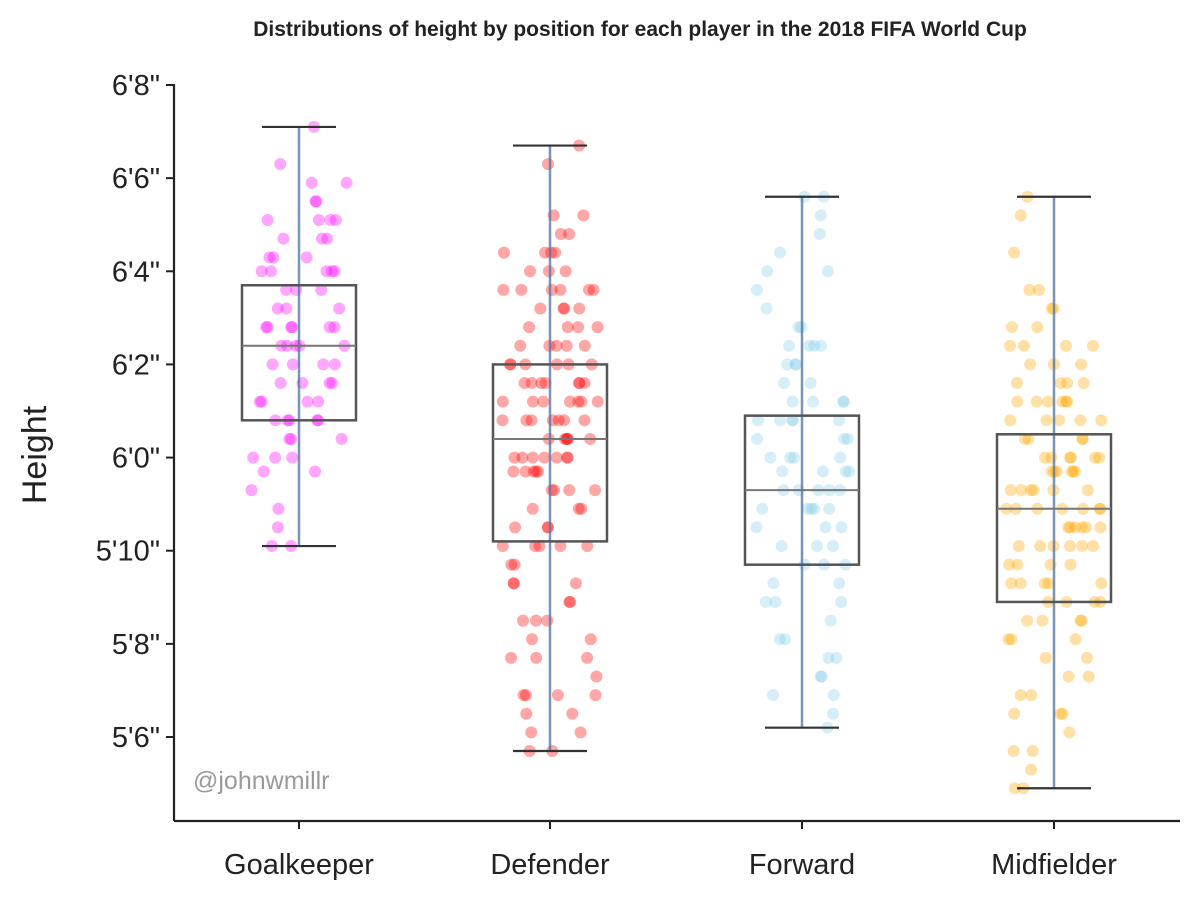 The width and height of the screenshot is (1200, 899). I want to click on y-tick-label: 6'2", so click(136, 365).